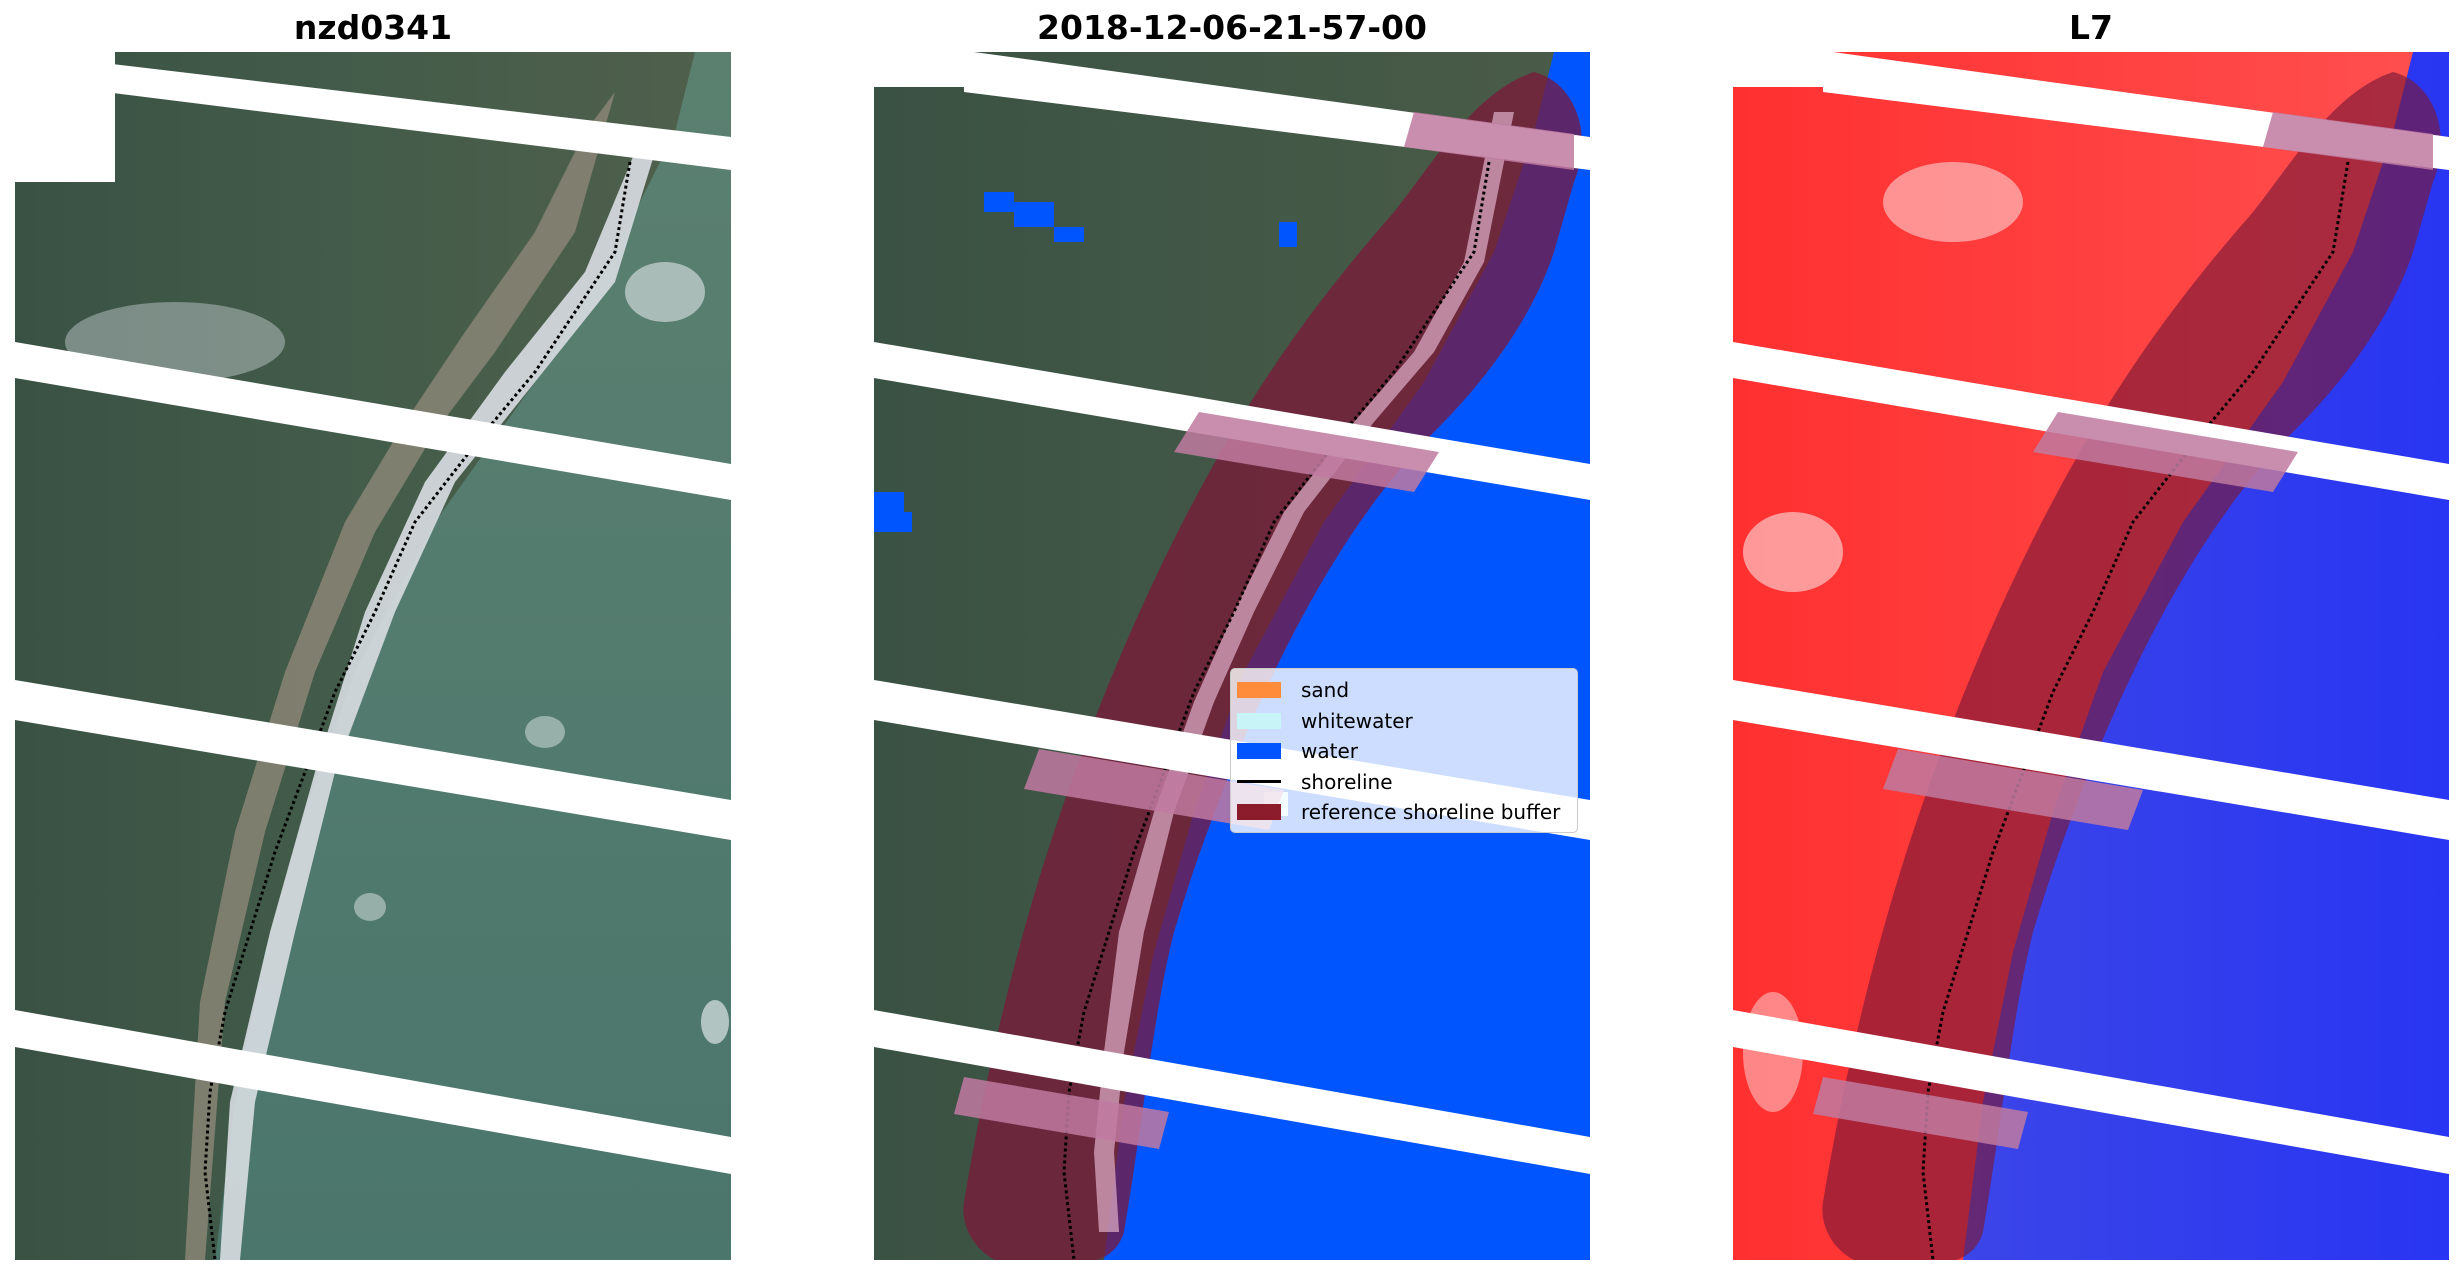 Image resolution: width=2460 pixels, height=1279 pixels. I want to click on legend-item-whitewater: whitewater, so click(1404, 721).